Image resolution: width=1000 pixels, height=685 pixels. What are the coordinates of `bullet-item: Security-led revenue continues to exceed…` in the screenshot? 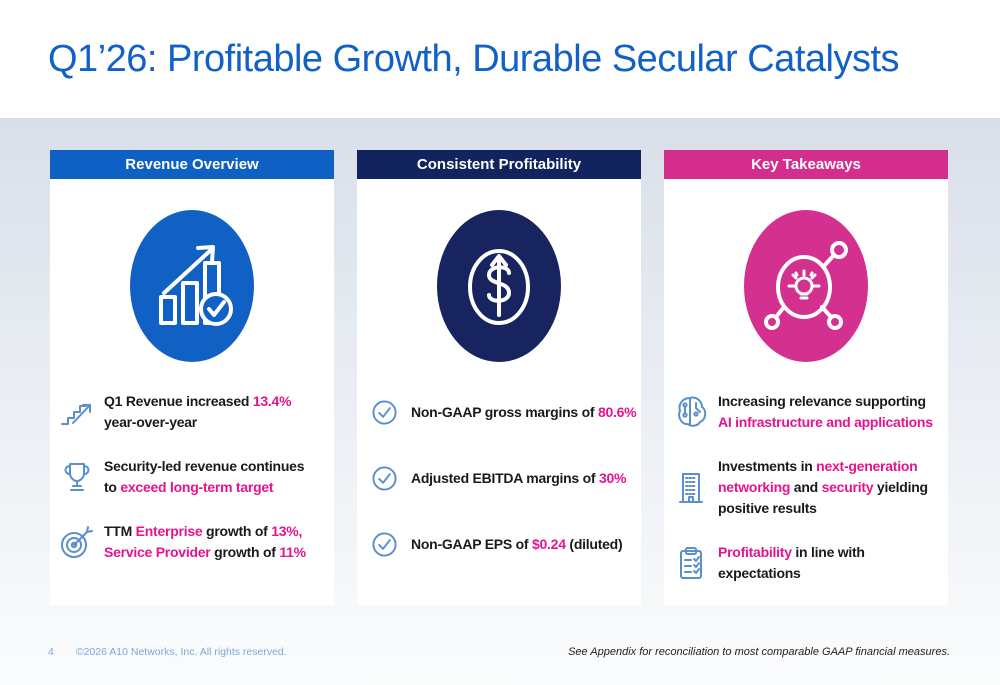 It's located at (195, 477).